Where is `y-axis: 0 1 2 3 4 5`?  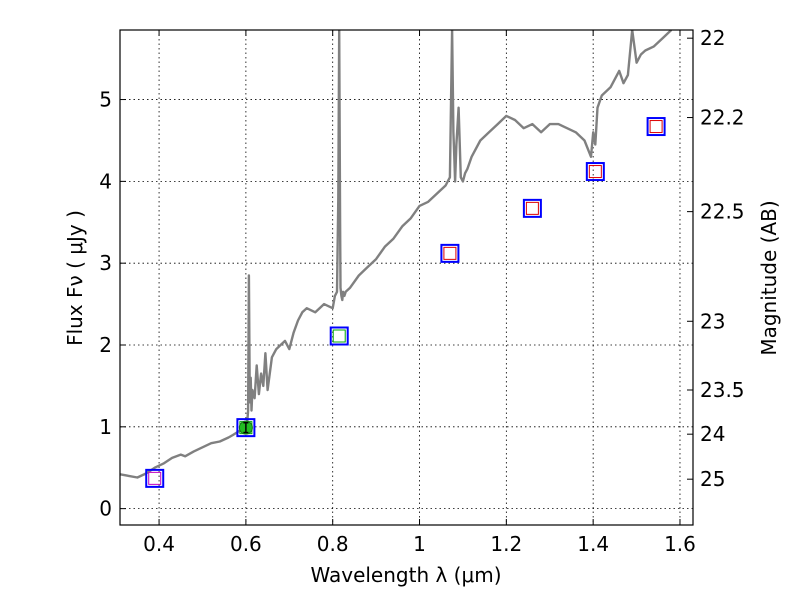
y-axis: 0 1 2 3 4 5 is located at coordinates (112, 304).